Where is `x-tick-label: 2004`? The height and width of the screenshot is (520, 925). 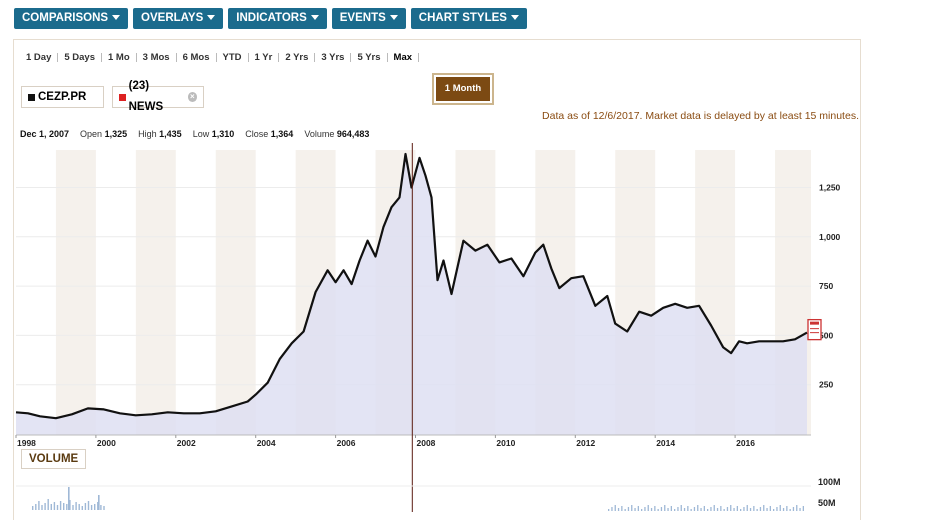
x-tick-label: 2004 is located at coordinates (266, 443).